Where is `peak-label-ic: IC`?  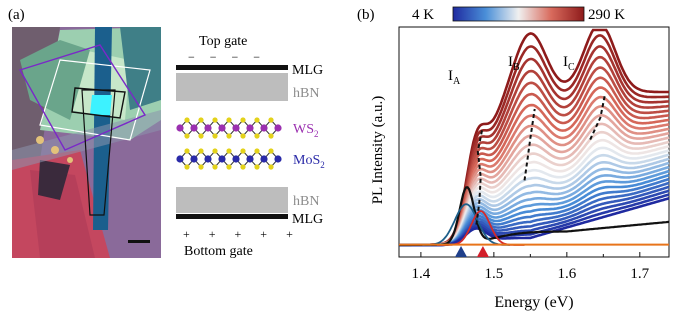 peak-label-ic: IC is located at coordinates (569, 63).